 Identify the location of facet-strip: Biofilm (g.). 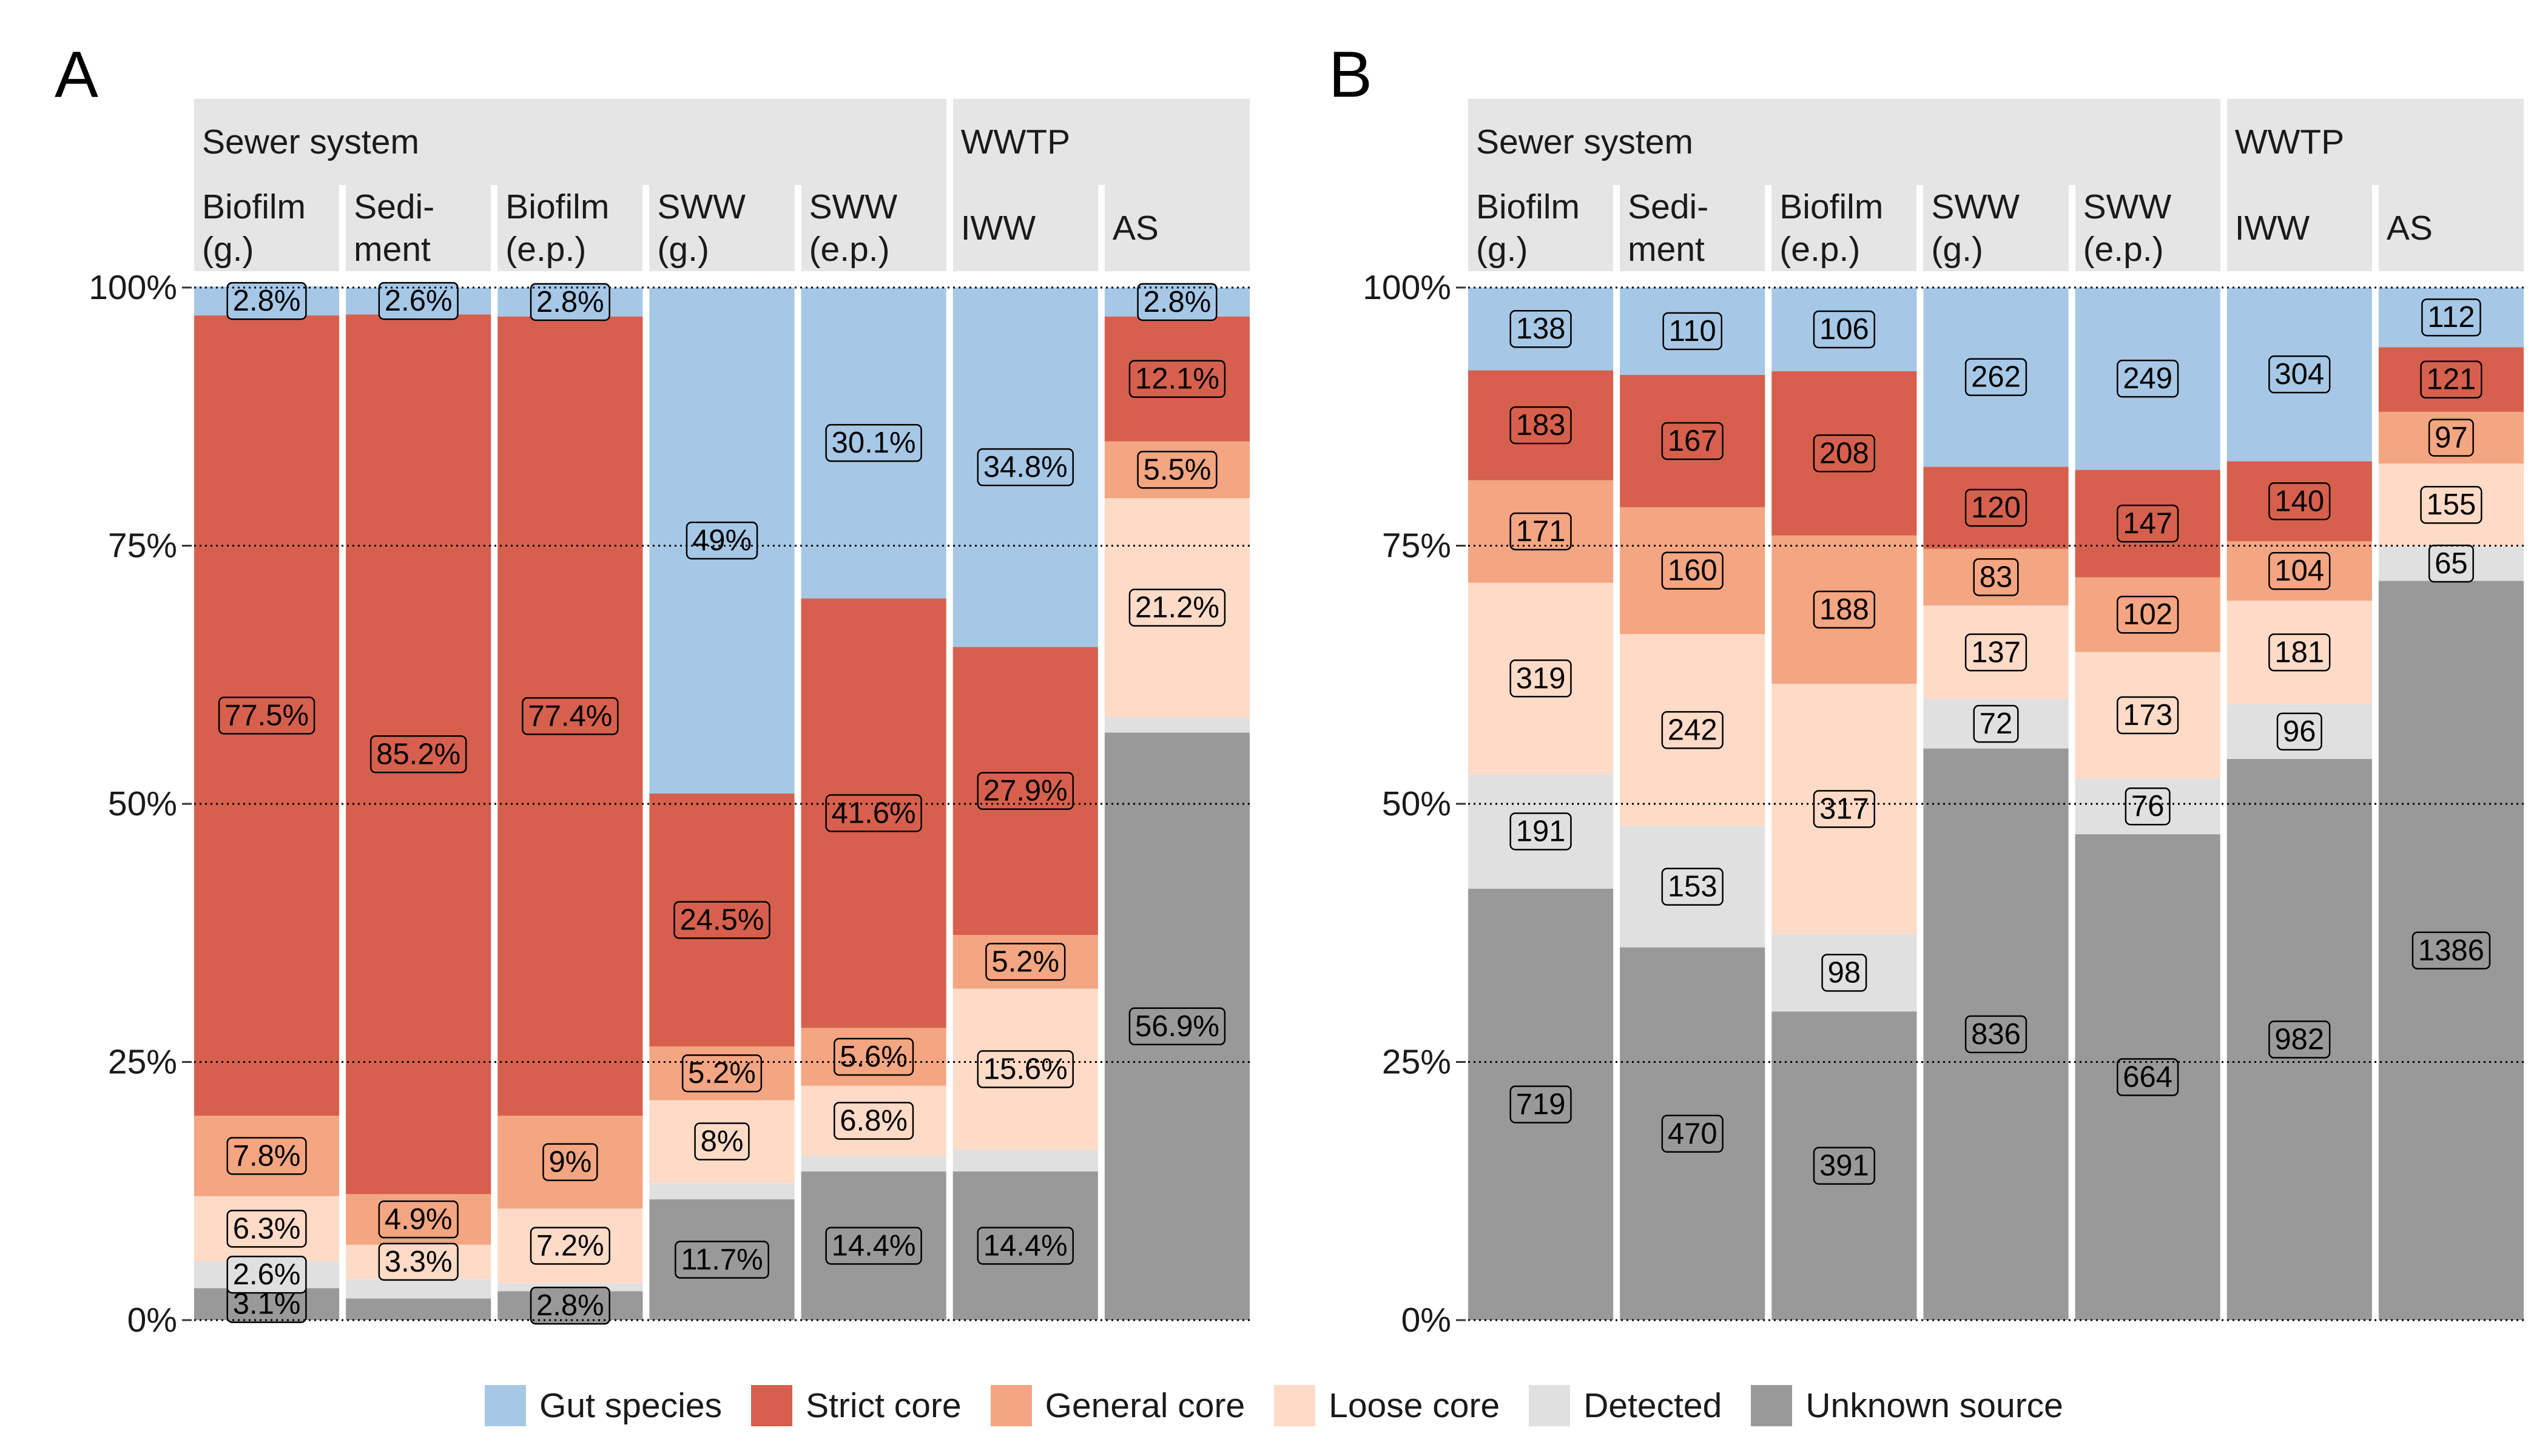
(1541, 228).